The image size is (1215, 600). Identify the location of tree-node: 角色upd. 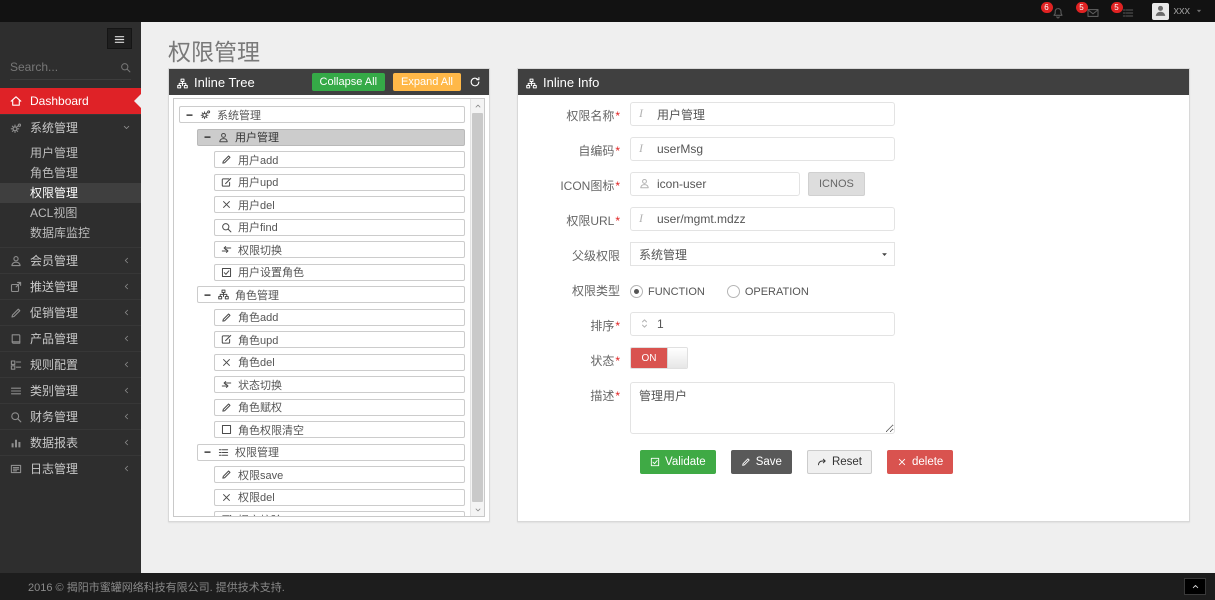
(339, 339).